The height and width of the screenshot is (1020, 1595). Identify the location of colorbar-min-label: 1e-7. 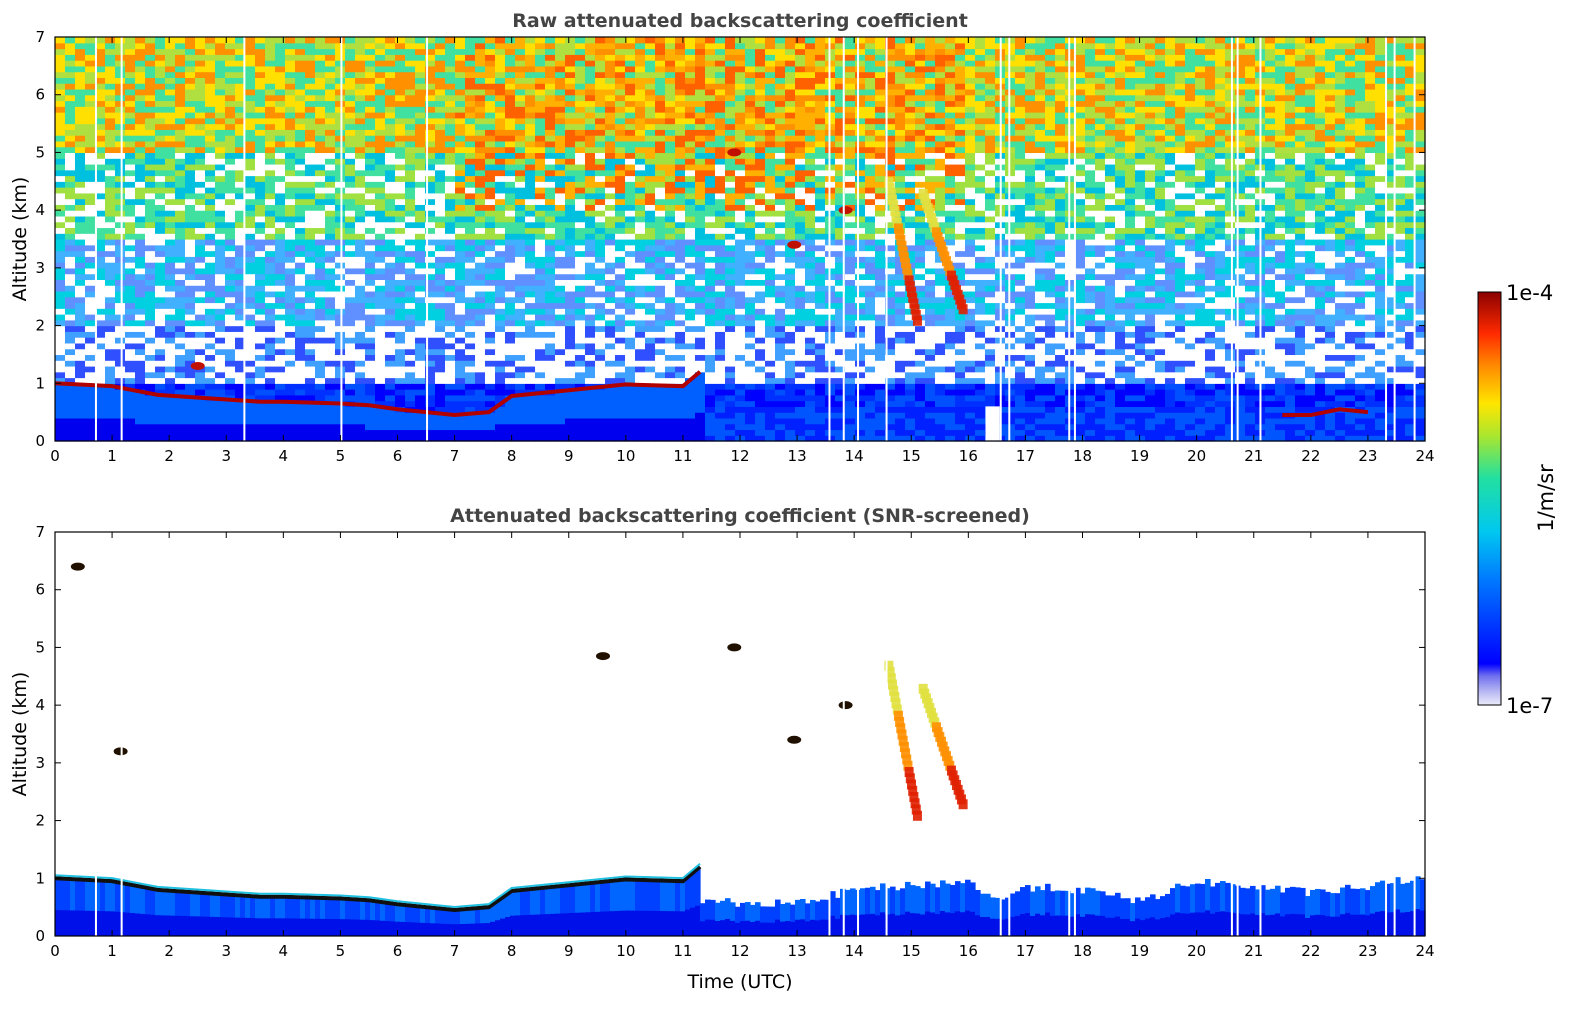
(1529, 706).